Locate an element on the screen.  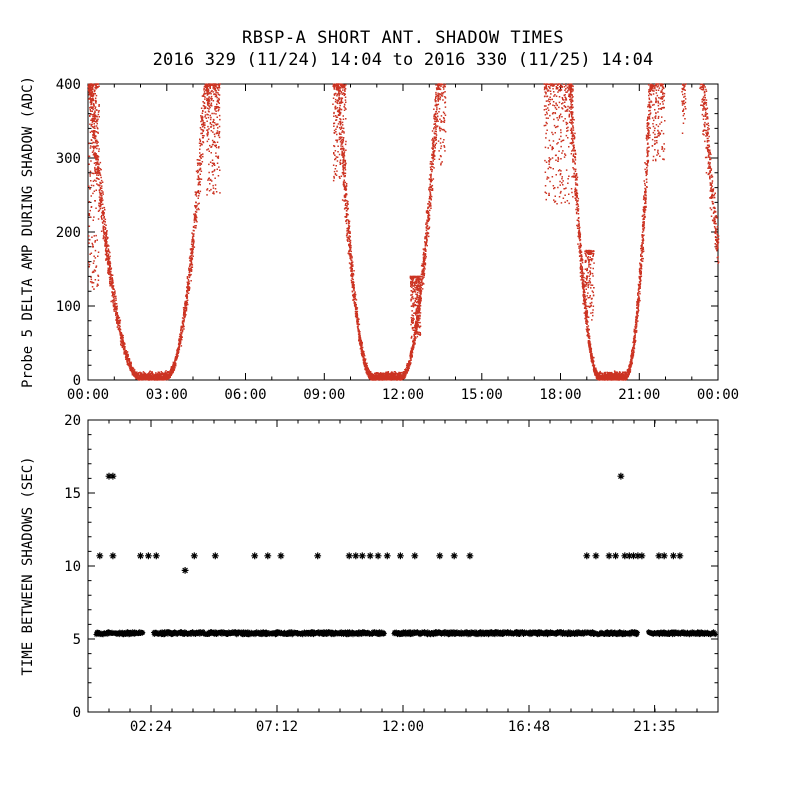
bottom-panel-ytick-label: 5 is located at coordinates (77, 640).